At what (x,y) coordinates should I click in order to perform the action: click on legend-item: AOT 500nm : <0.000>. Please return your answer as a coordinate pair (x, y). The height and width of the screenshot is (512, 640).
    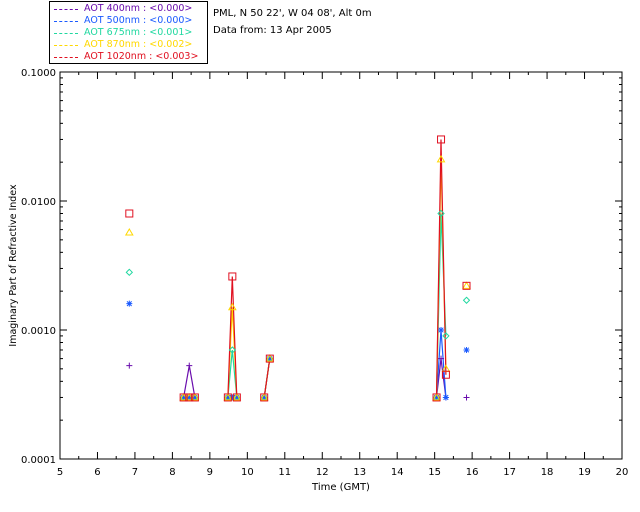
    Looking at the image, I should click on (127, 21).